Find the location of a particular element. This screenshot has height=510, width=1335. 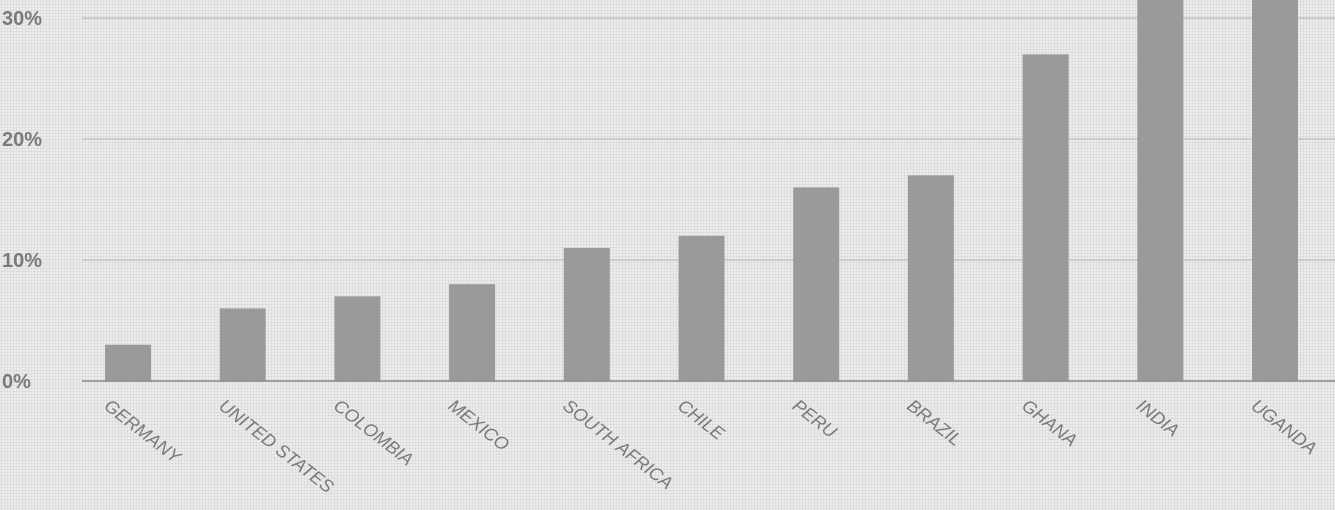

y-tick-label: 30% is located at coordinates (22, 19).